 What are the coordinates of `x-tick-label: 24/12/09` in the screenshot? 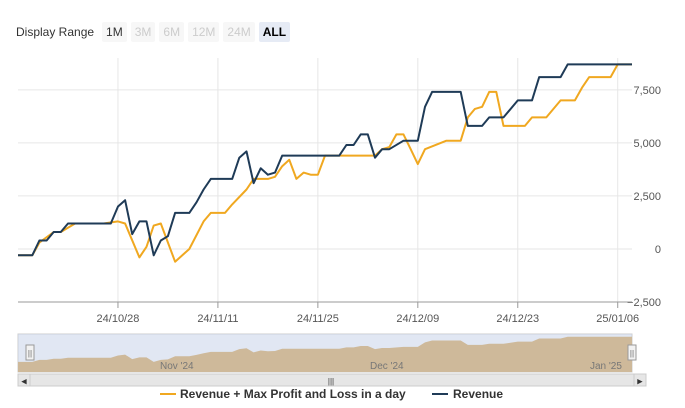 It's located at (417, 319).